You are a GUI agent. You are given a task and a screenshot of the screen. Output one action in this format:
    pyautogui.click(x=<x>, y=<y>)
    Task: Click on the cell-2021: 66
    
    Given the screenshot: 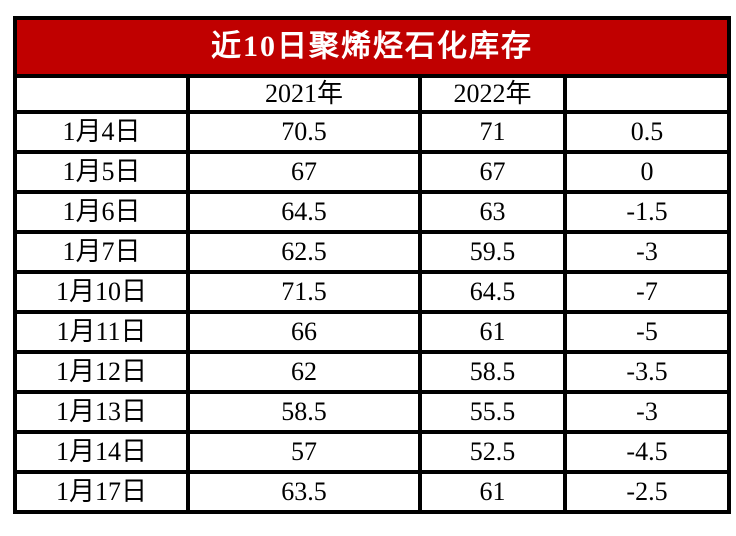 What is the action you would take?
    pyautogui.click(x=304, y=332)
    